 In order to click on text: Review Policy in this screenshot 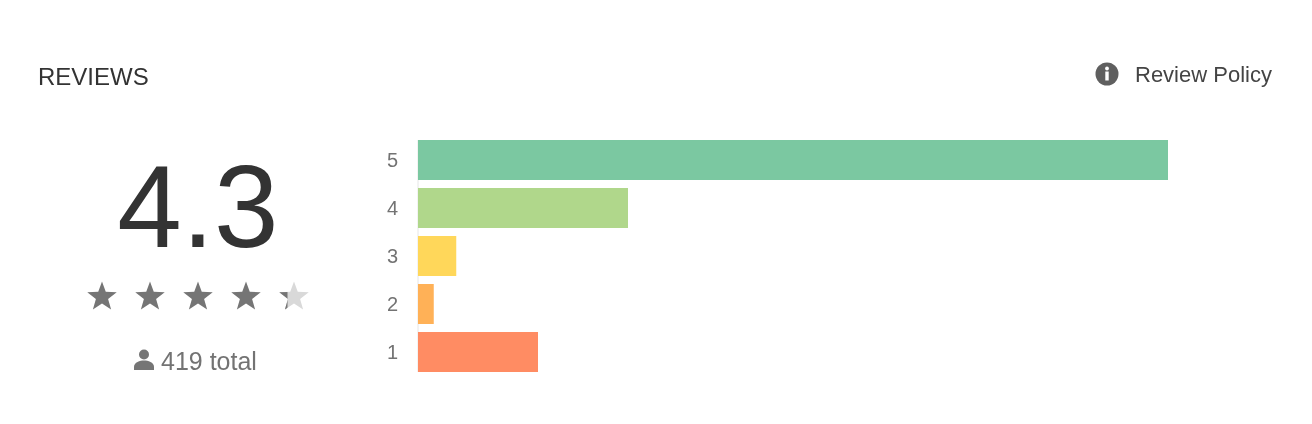, I will do `click(1203, 74)`.